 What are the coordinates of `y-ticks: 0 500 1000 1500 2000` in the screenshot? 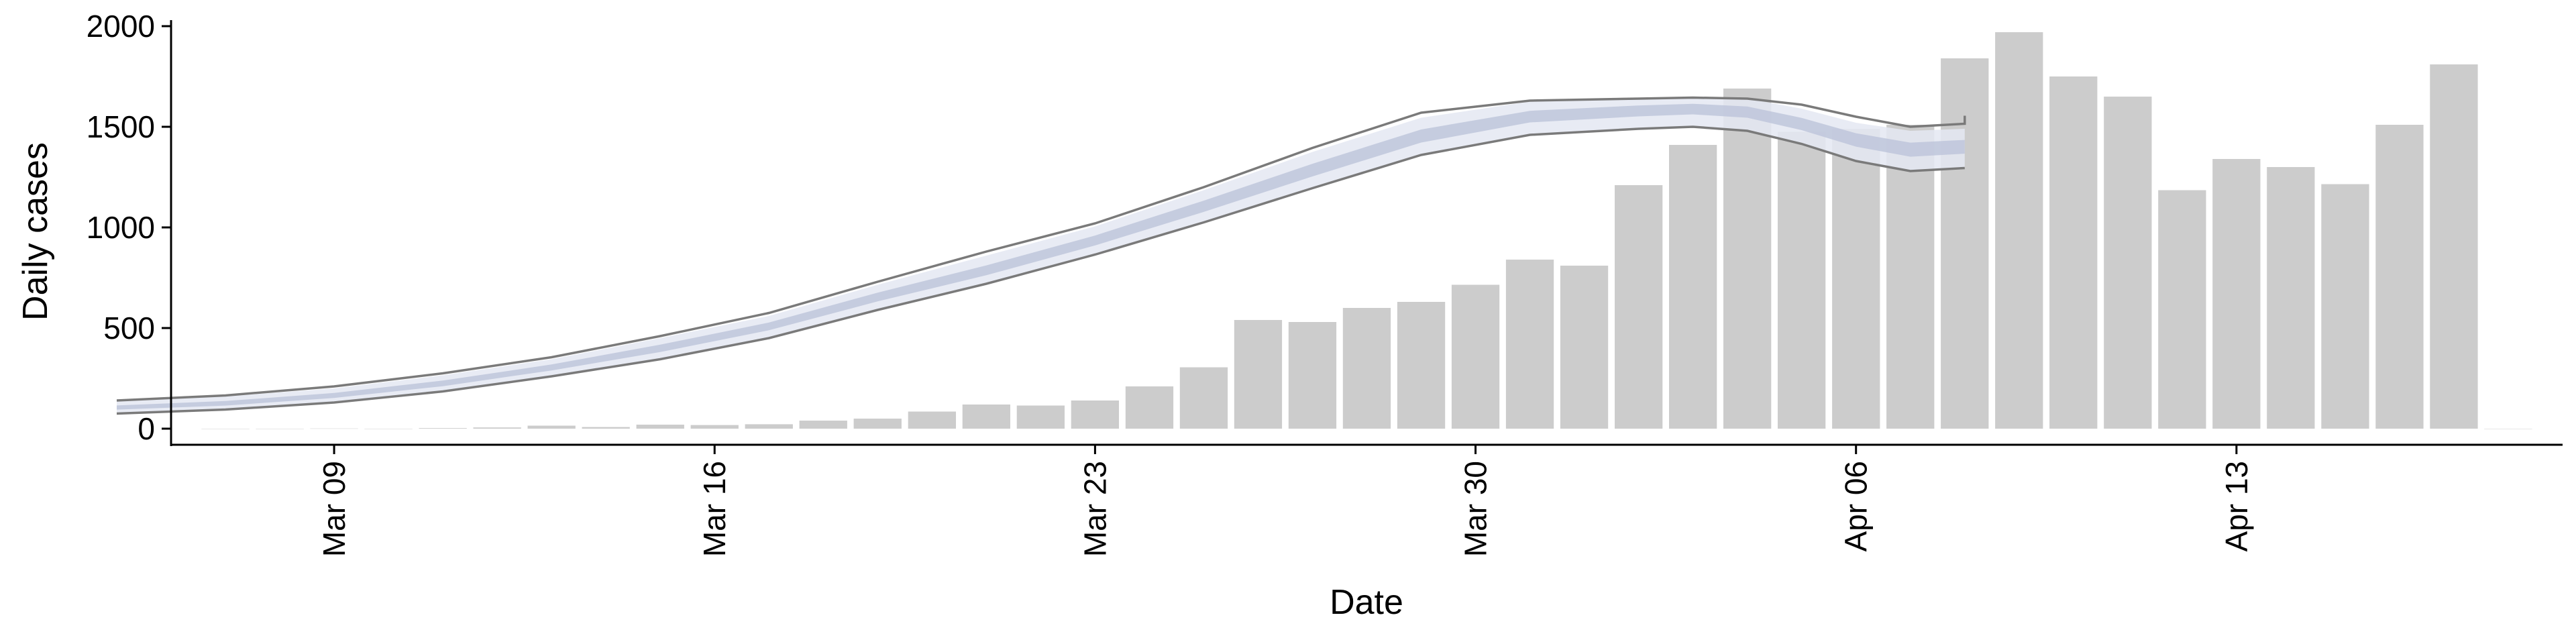 It's located at (129, 227).